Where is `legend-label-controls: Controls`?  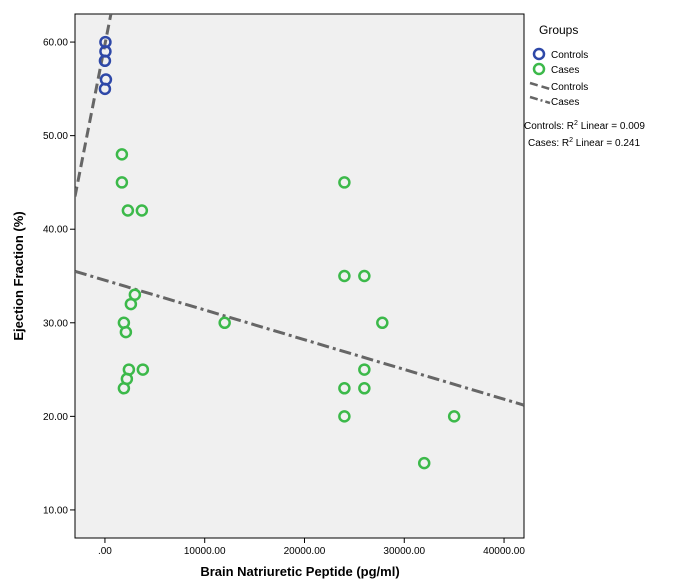 legend-label-controls: Controls is located at coordinates (569, 55).